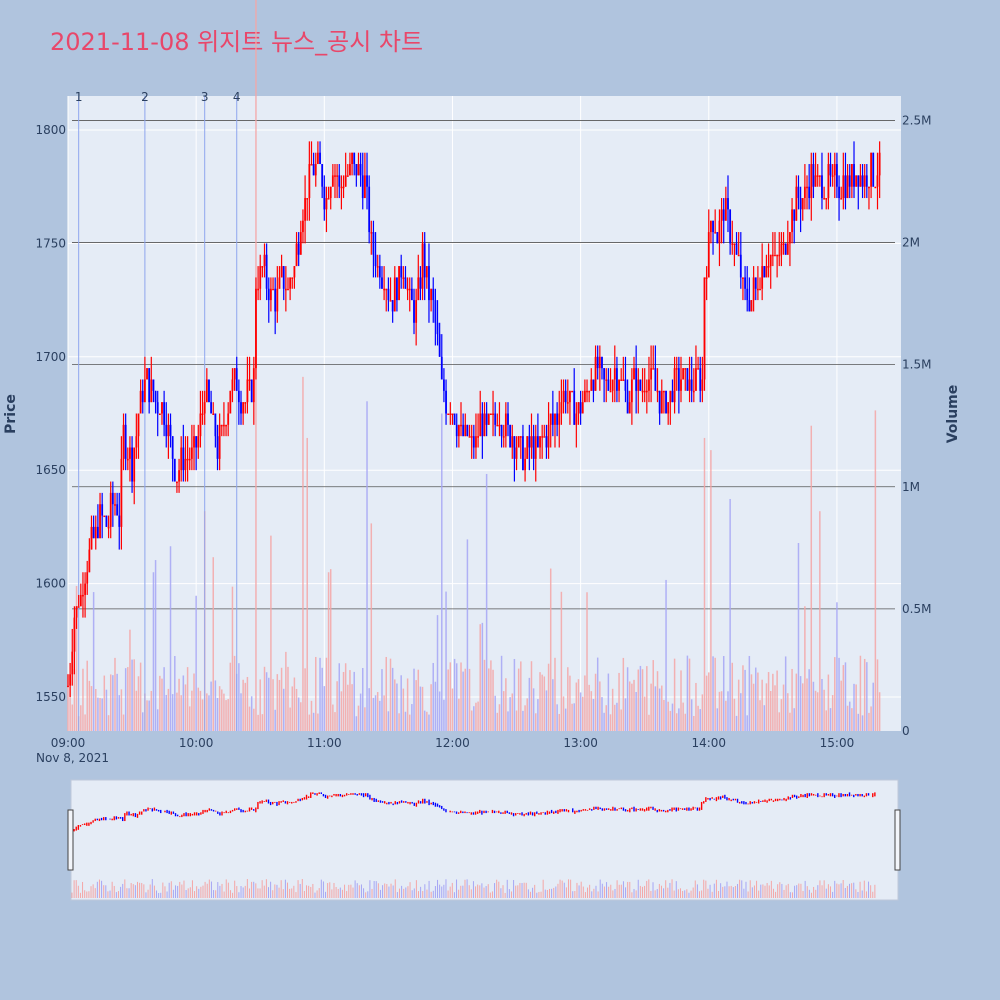 Image resolution: width=1000 pixels, height=1000 pixels. Describe the element at coordinates (70, 840) in the screenshot. I see `range-slider-left-handle` at that location.